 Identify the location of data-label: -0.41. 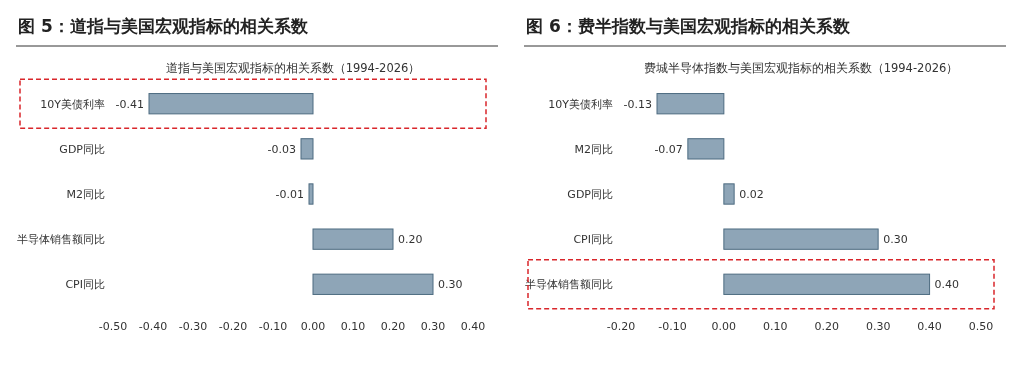
(129, 104).